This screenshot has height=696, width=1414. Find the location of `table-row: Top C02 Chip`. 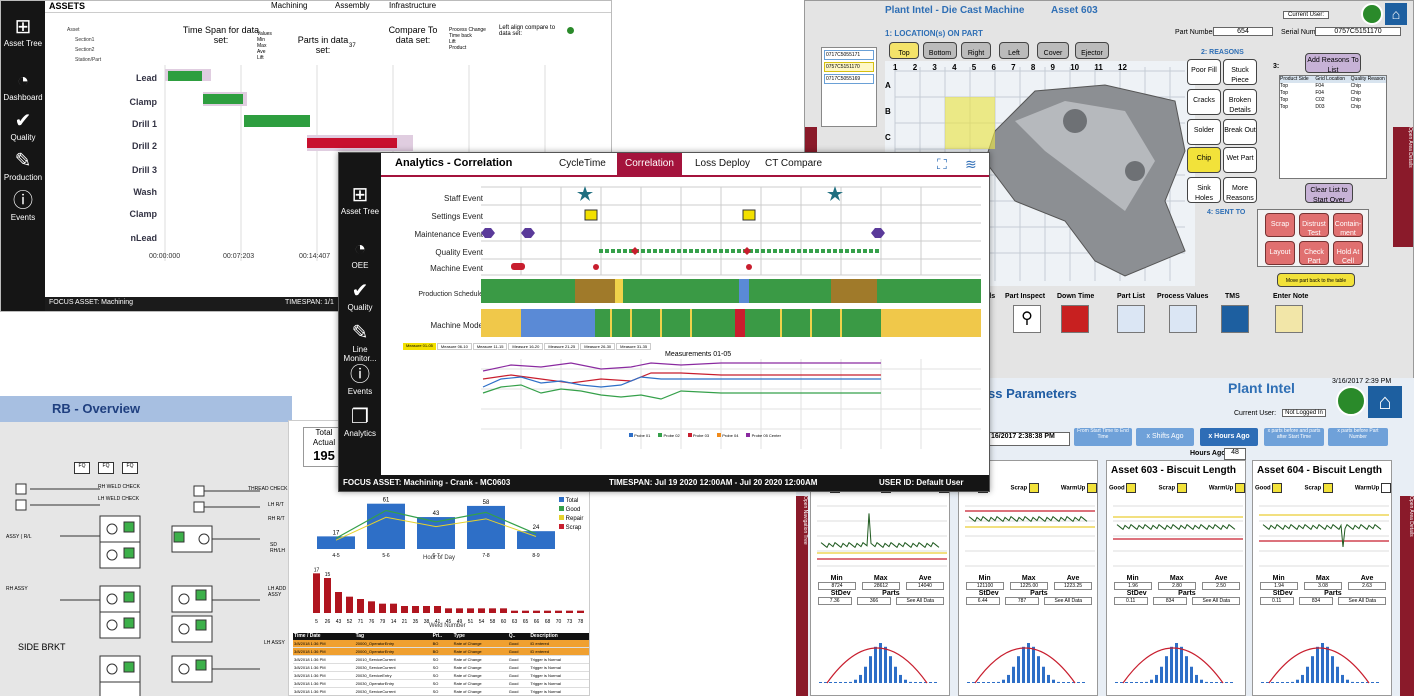

table-row: Top C02 Chip is located at coordinates (1320, 100).